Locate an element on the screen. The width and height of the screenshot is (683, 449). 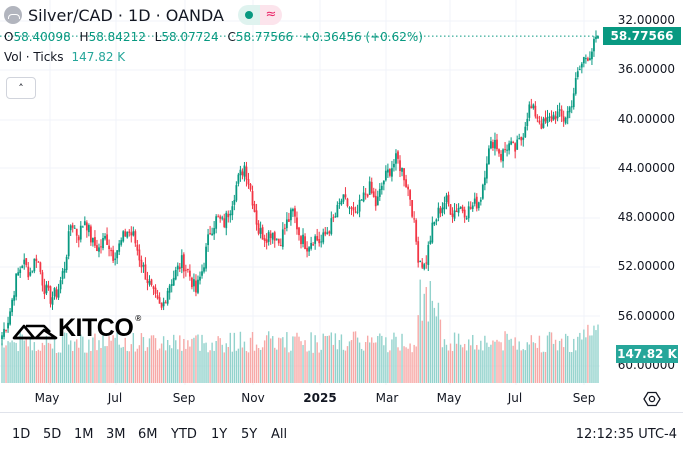
volume-label: Vol · Ticks is located at coordinates (34, 57).